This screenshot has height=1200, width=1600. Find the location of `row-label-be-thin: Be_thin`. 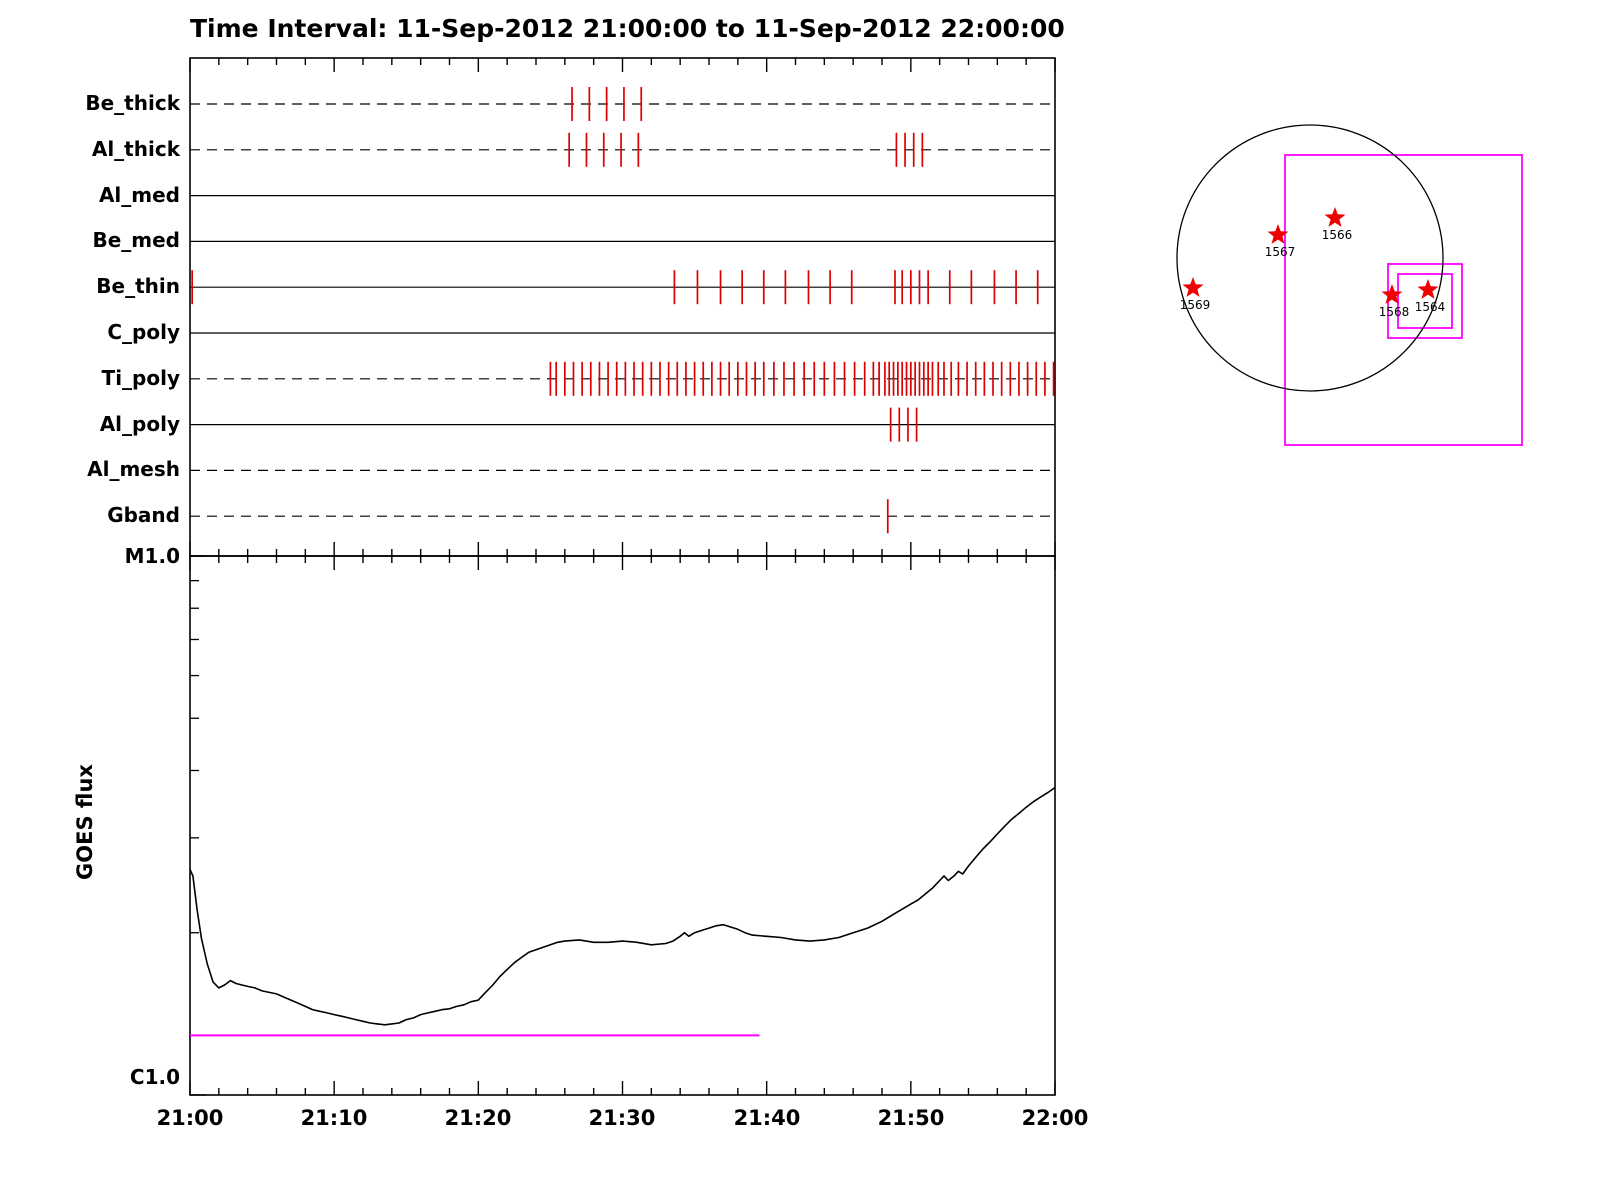

row-label-be-thin: Be_thin is located at coordinates (138, 286).